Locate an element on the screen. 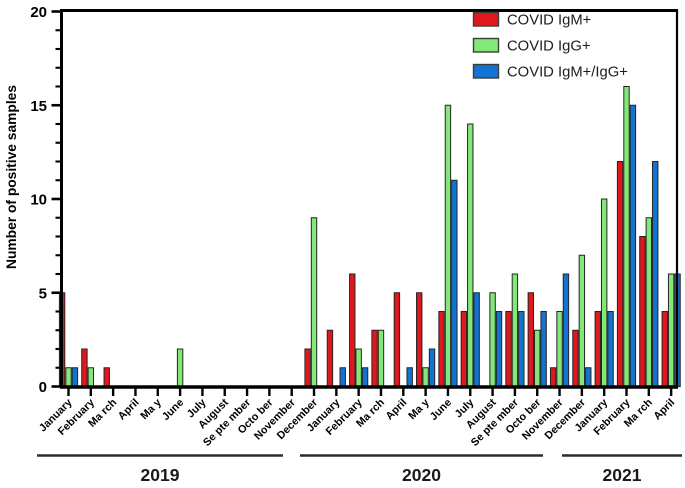 The width and height of the screenshot is (685, 488). legend-label: COVID IgG+ is located at coordinates (548, 47).